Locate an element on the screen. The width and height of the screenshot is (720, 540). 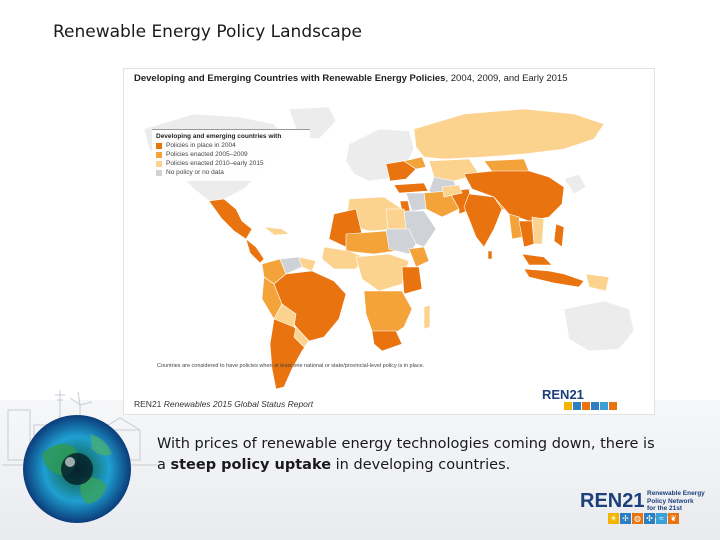
south-africa is located at coordinates (387, 341).